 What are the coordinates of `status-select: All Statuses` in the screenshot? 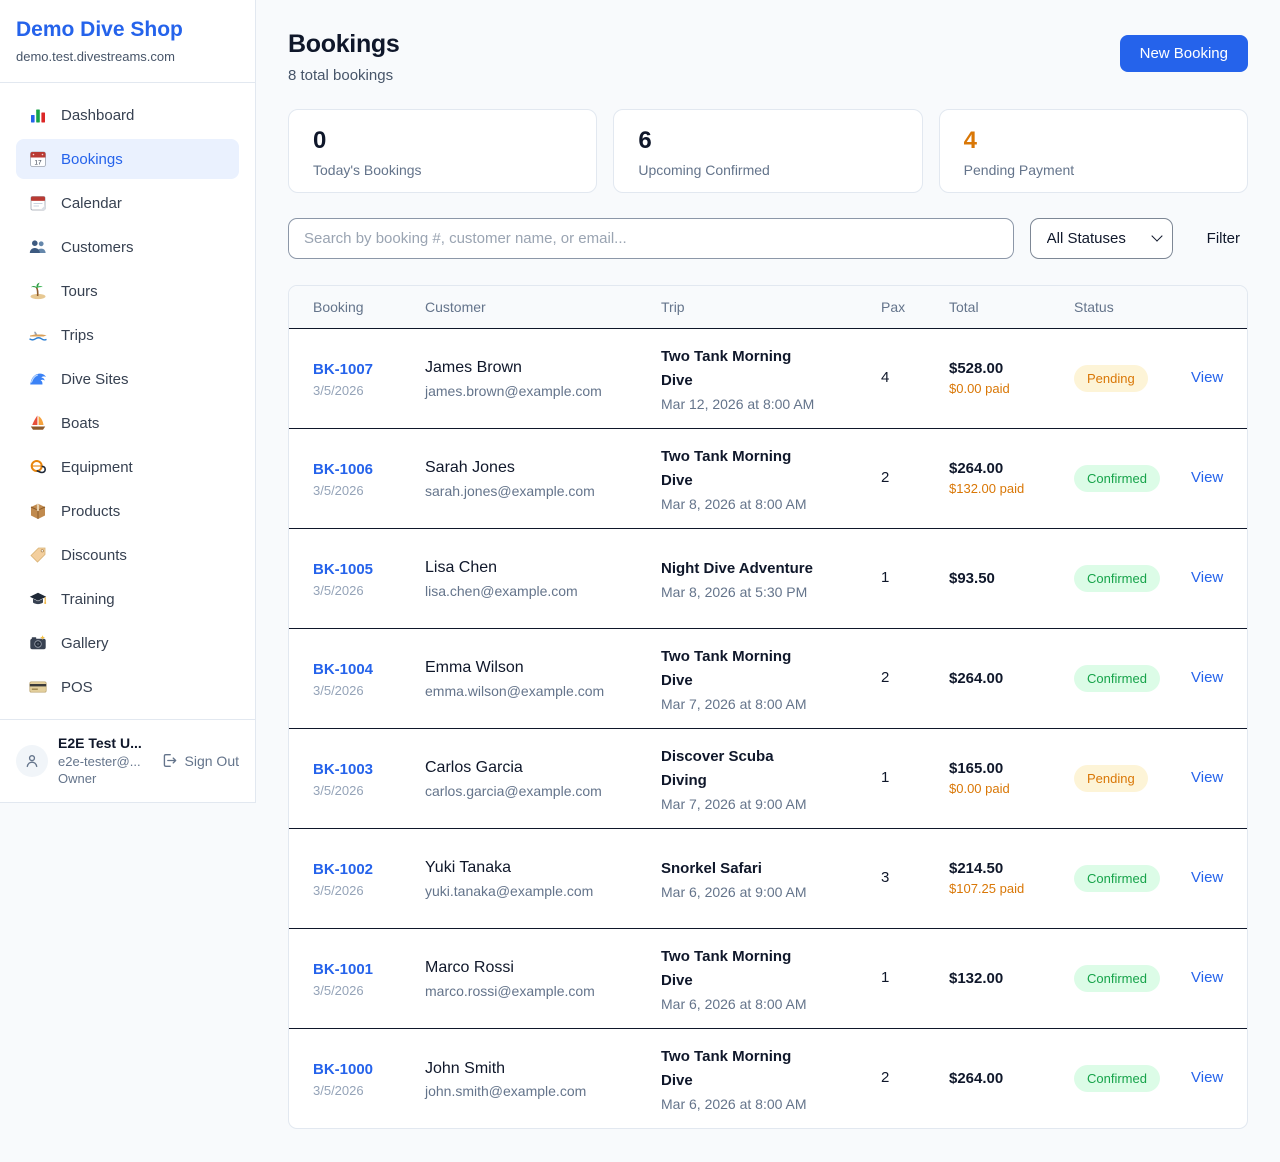 It's located at (1101, 238).